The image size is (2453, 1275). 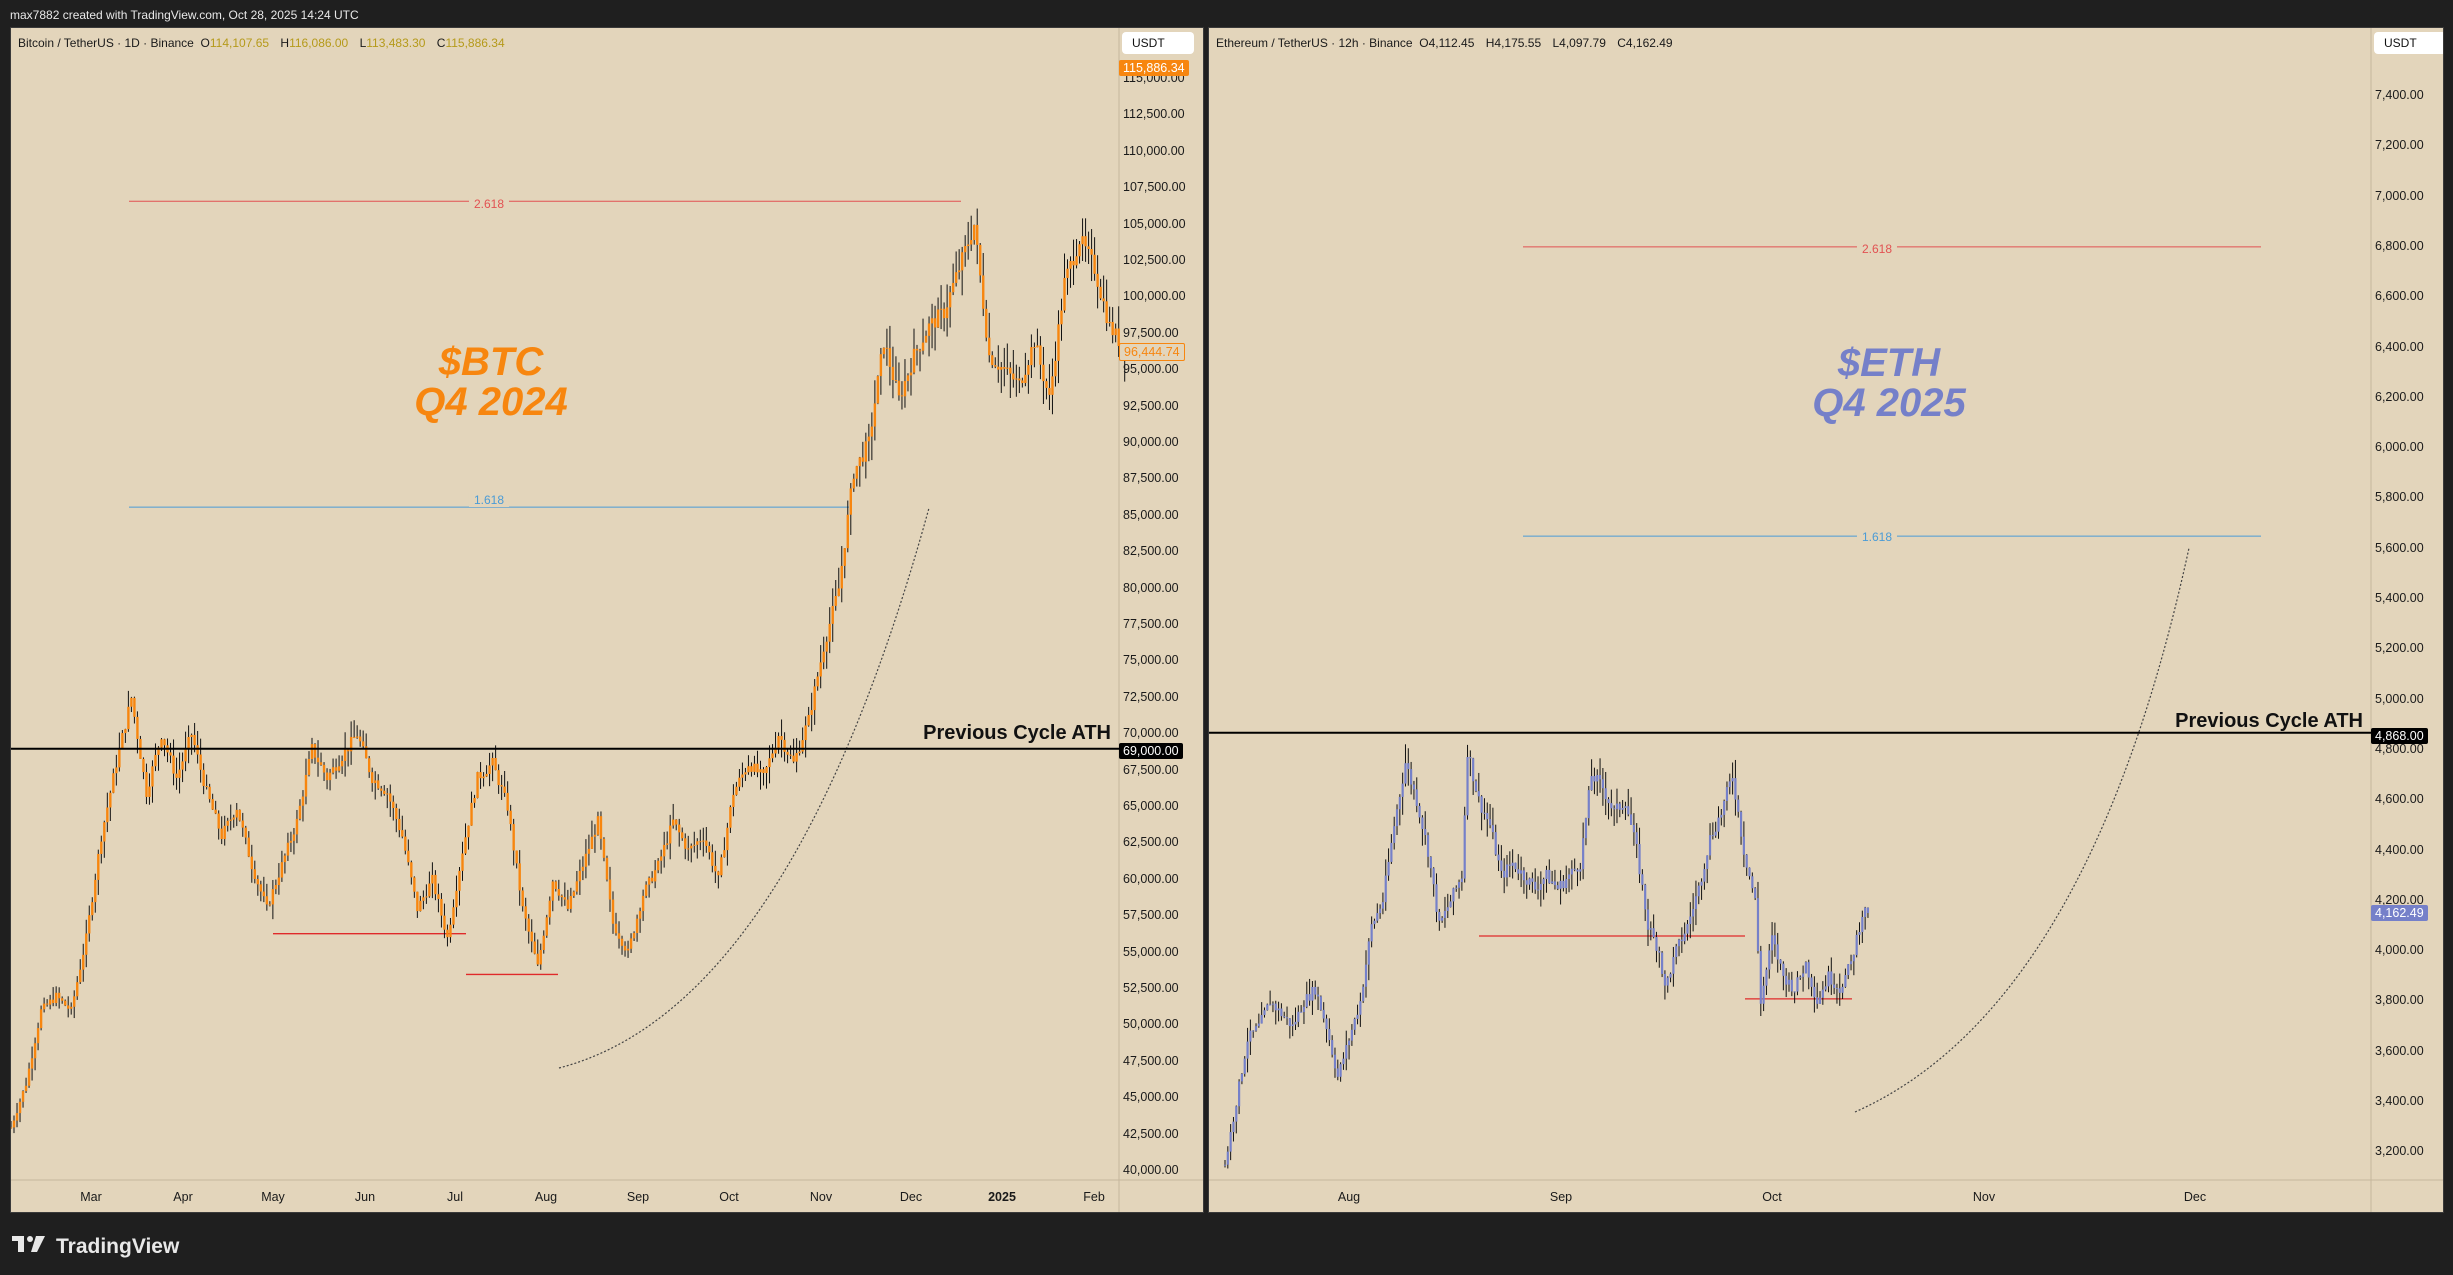 I want to click on price-tick-label: 65,000.00, so click(x=1151, y=806).